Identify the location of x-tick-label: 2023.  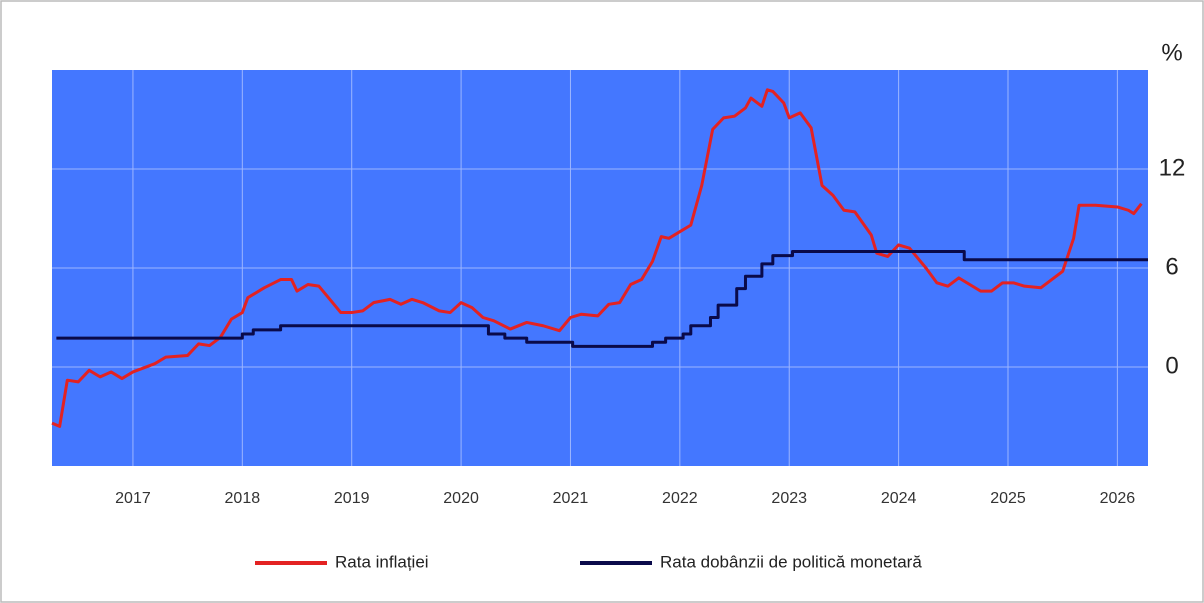
(789, 498).